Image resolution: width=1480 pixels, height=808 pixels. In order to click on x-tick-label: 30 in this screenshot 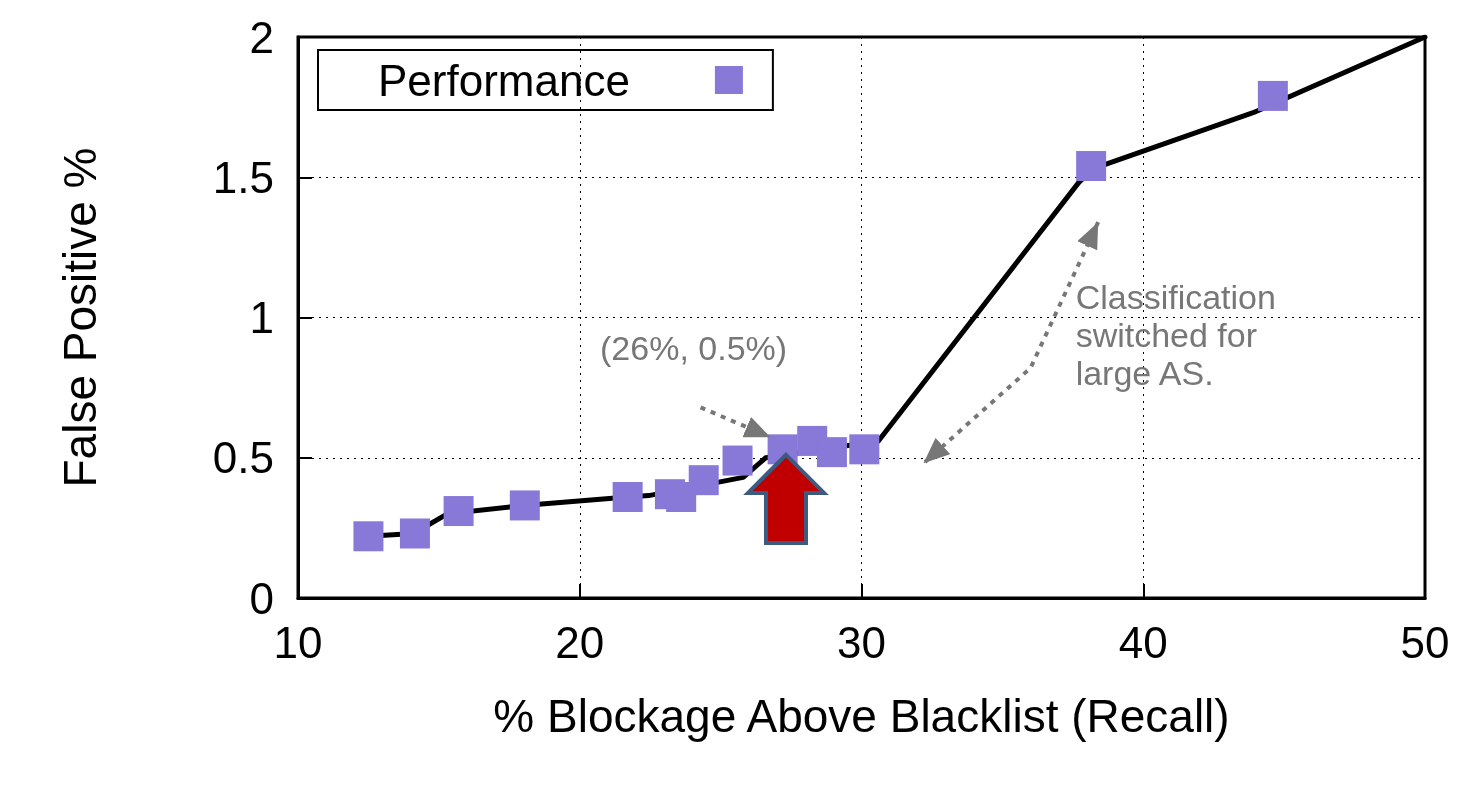, I will do `click(861, 642)`.